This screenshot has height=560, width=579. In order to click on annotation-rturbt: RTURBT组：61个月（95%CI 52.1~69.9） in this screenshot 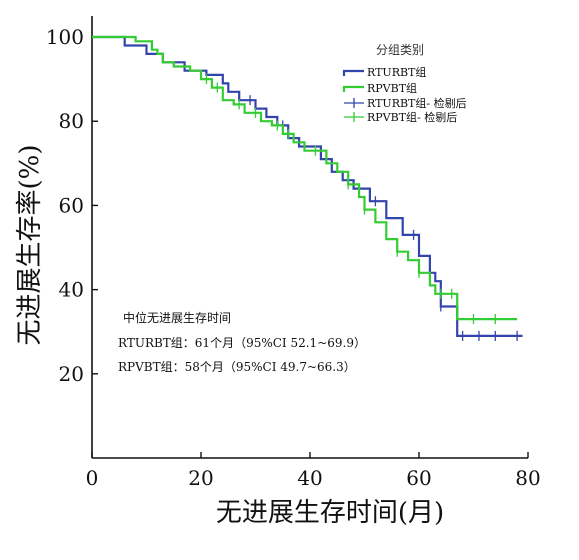, I will do `click(242, 343)`.